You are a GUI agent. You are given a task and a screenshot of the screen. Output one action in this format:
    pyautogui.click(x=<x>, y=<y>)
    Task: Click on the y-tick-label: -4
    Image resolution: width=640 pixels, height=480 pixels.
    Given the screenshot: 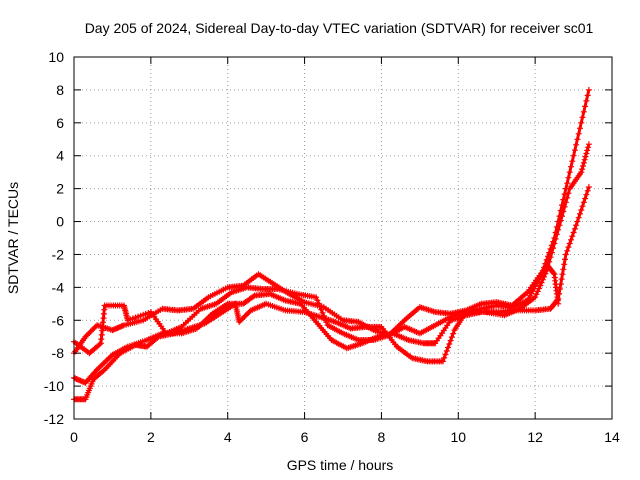 What is the action you would take?
    pyautogui.click(x=58, y=287)
    